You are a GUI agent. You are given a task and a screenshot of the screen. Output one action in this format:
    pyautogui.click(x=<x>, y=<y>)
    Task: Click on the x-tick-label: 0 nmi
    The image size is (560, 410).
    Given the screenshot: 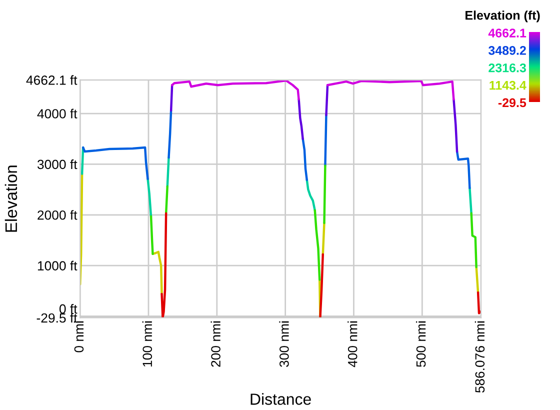 What is the action you would take?
    pyautogui.click(x=79, y=336)
    